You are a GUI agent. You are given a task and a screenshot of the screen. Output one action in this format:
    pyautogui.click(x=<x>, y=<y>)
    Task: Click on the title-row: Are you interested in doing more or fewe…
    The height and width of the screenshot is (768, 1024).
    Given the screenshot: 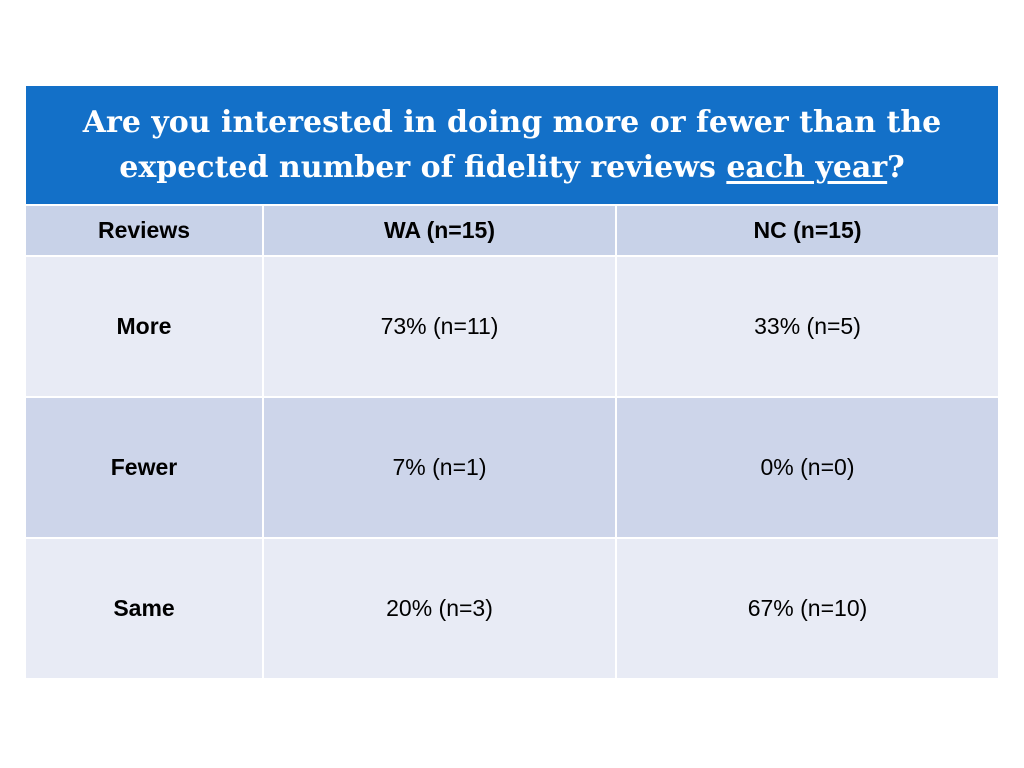 What is the action you would take?
    pyautogui.click(x=512, y=146)
    